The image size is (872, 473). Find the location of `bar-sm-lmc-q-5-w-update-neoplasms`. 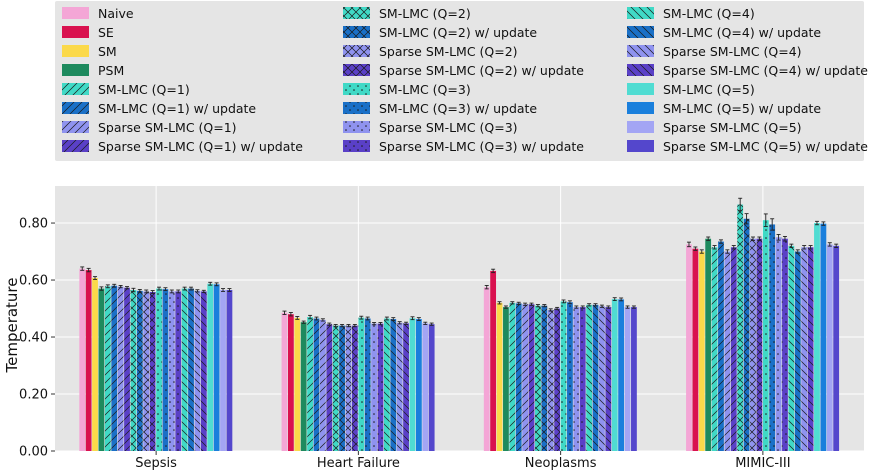

bar-sm-lmc-q-5-w-update-neoplasms is located at coordinates (621, 375).